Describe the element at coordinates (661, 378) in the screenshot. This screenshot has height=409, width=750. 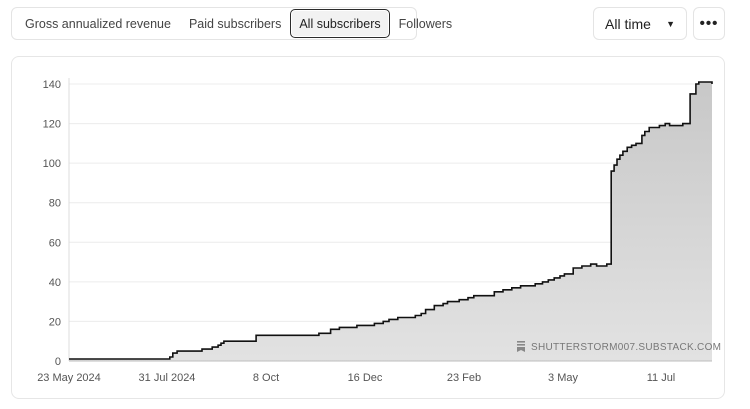
I see `x-tick-label: 11 Jul` at that location.